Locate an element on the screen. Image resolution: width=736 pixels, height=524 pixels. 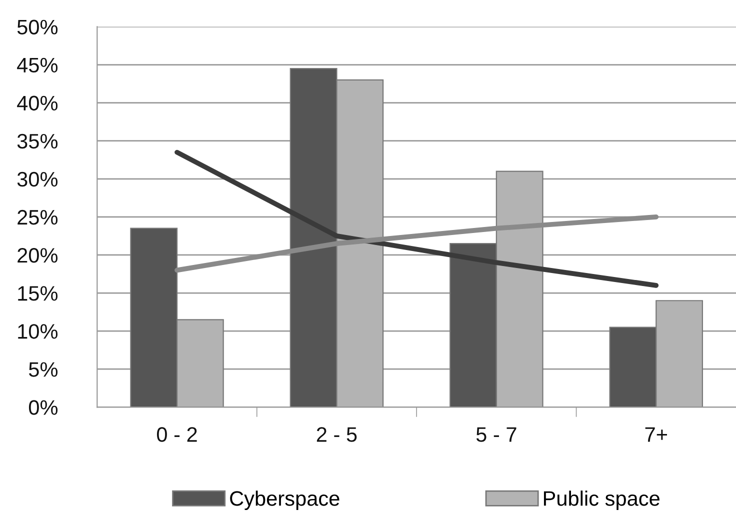
y-tick-label: 20% is located at coordinates (38, 255).